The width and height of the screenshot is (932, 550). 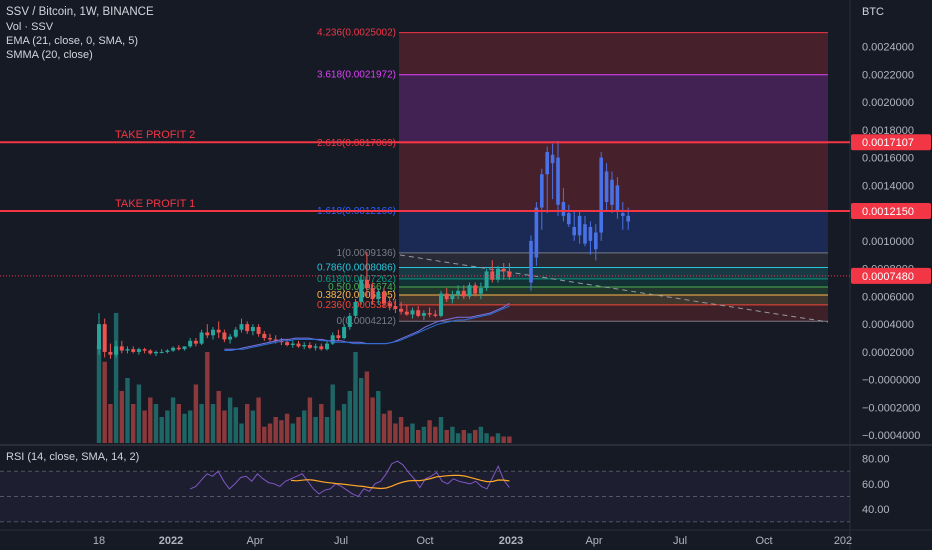 What do you see at coordinates (888, 131) in the screenshot?
I see `price-tick-label: 0.0018000` at bounding box center [888, 131].